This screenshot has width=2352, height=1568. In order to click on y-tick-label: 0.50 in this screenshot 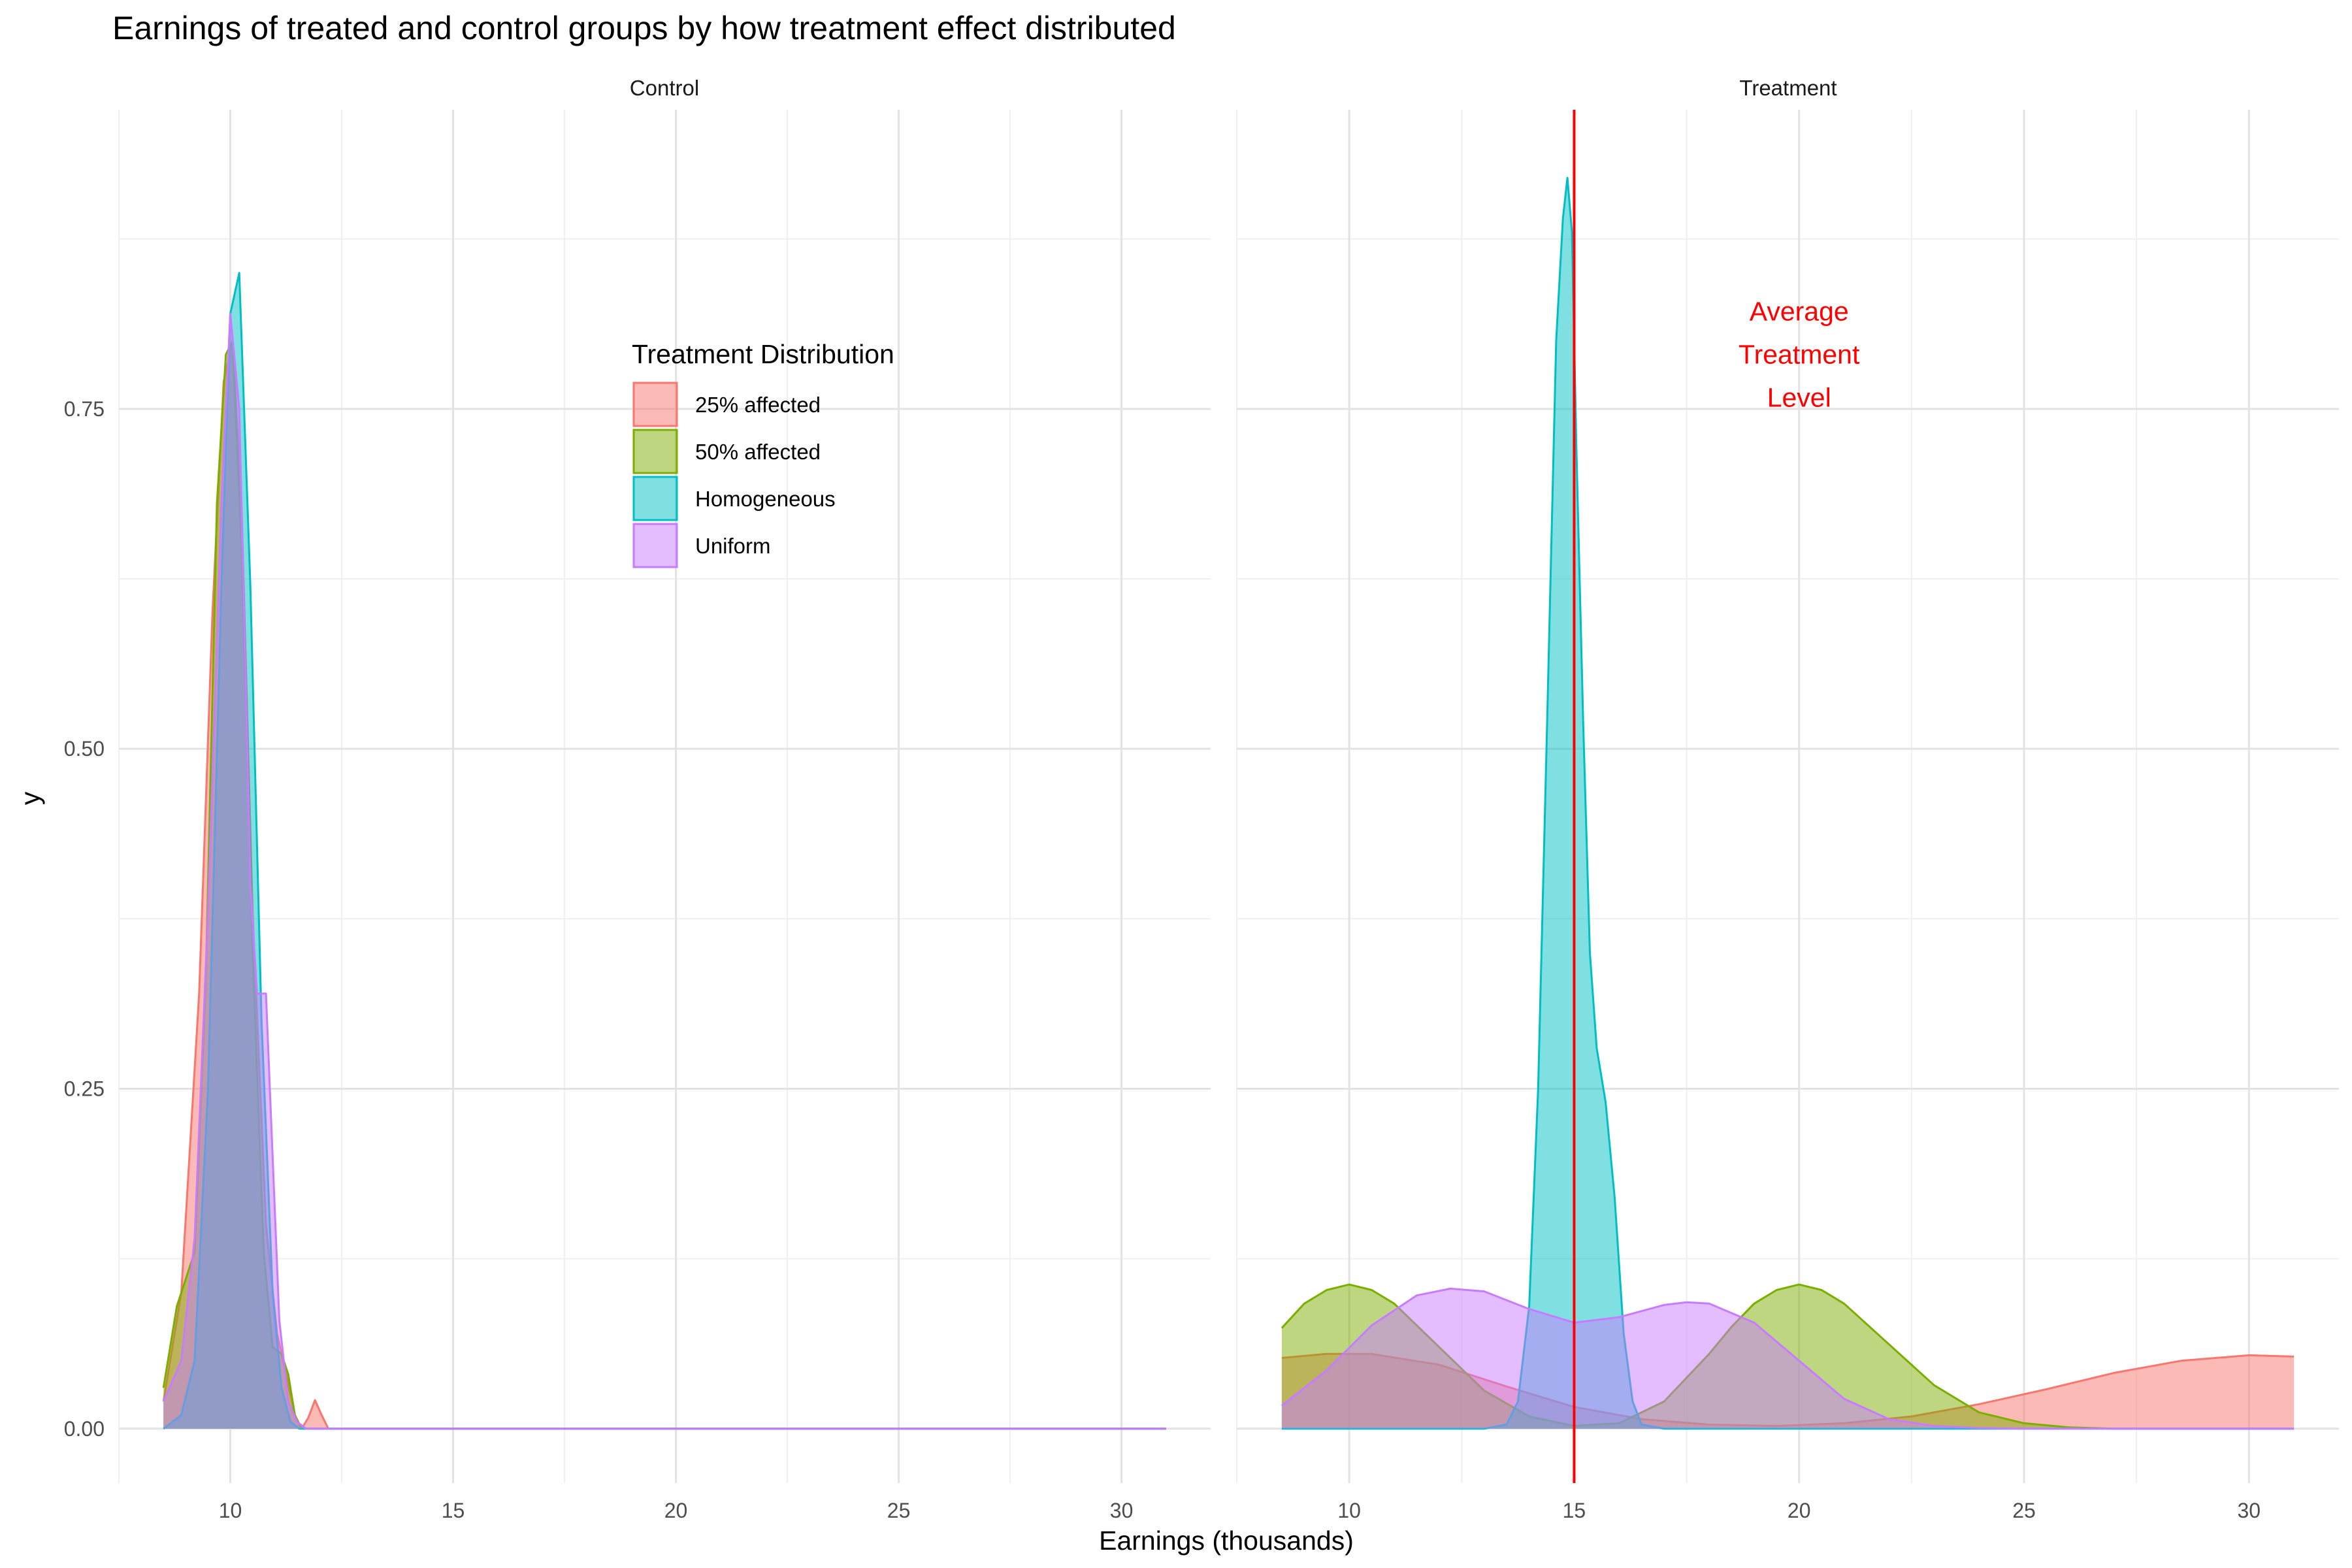, I will do `click(84, 748)`.